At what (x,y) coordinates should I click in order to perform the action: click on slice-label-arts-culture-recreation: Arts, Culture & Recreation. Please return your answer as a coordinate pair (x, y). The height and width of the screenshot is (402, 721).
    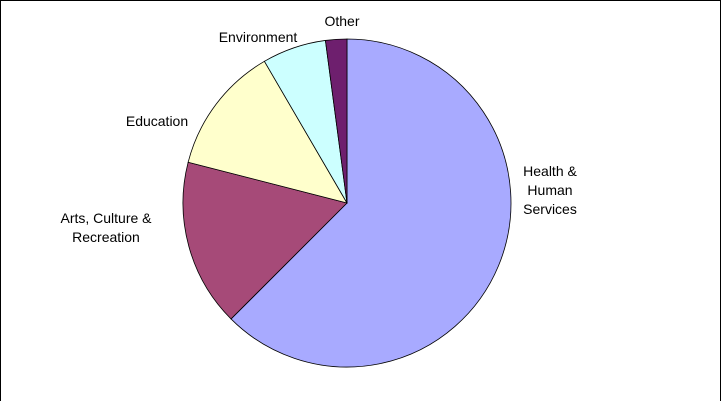
    Looking at the image, I should click on (106, 227).